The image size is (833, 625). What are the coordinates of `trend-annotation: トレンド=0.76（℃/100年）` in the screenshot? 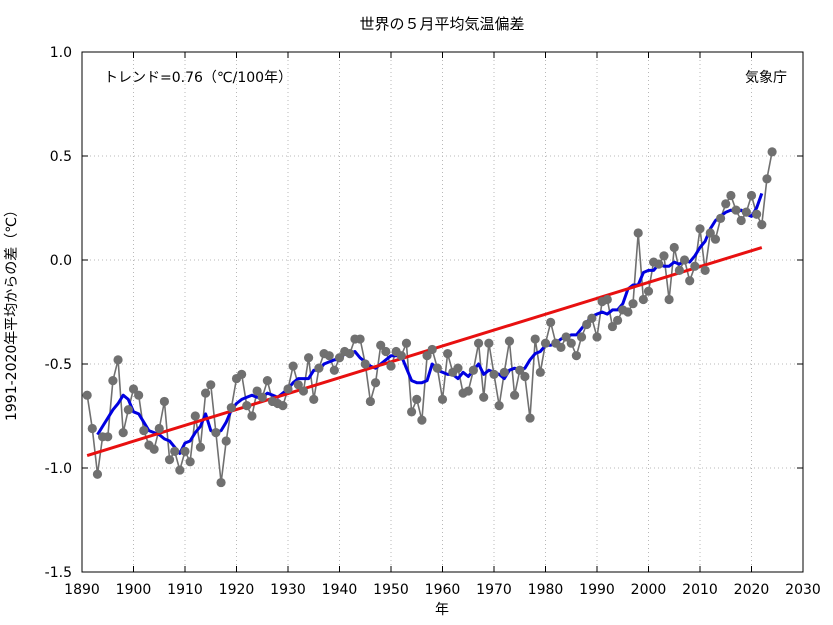 It's located at (198, 78).